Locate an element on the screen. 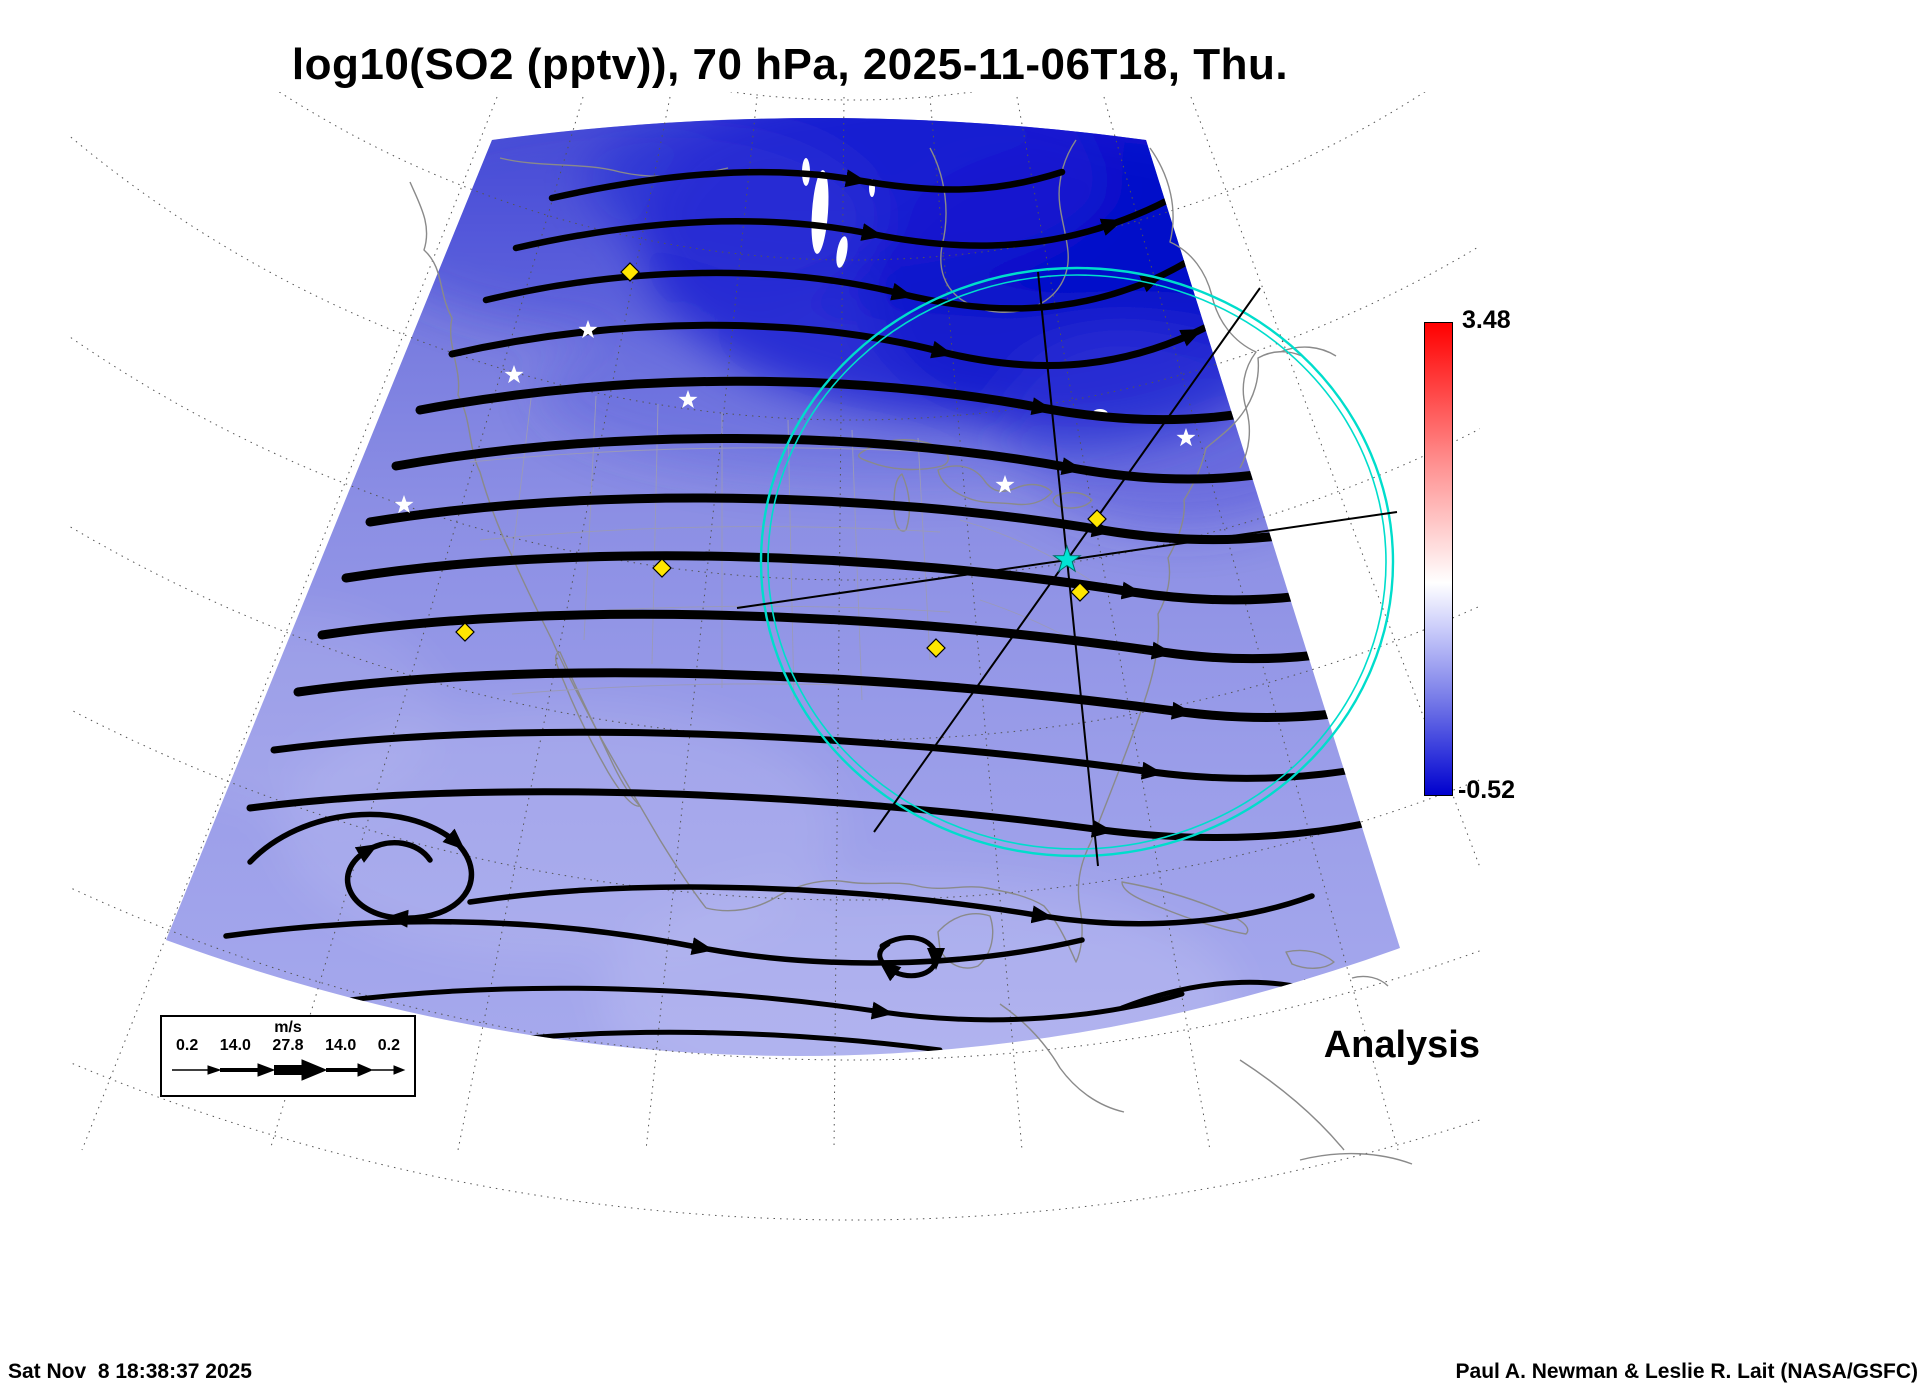  lake-superior is located at coordinates (903, 455).